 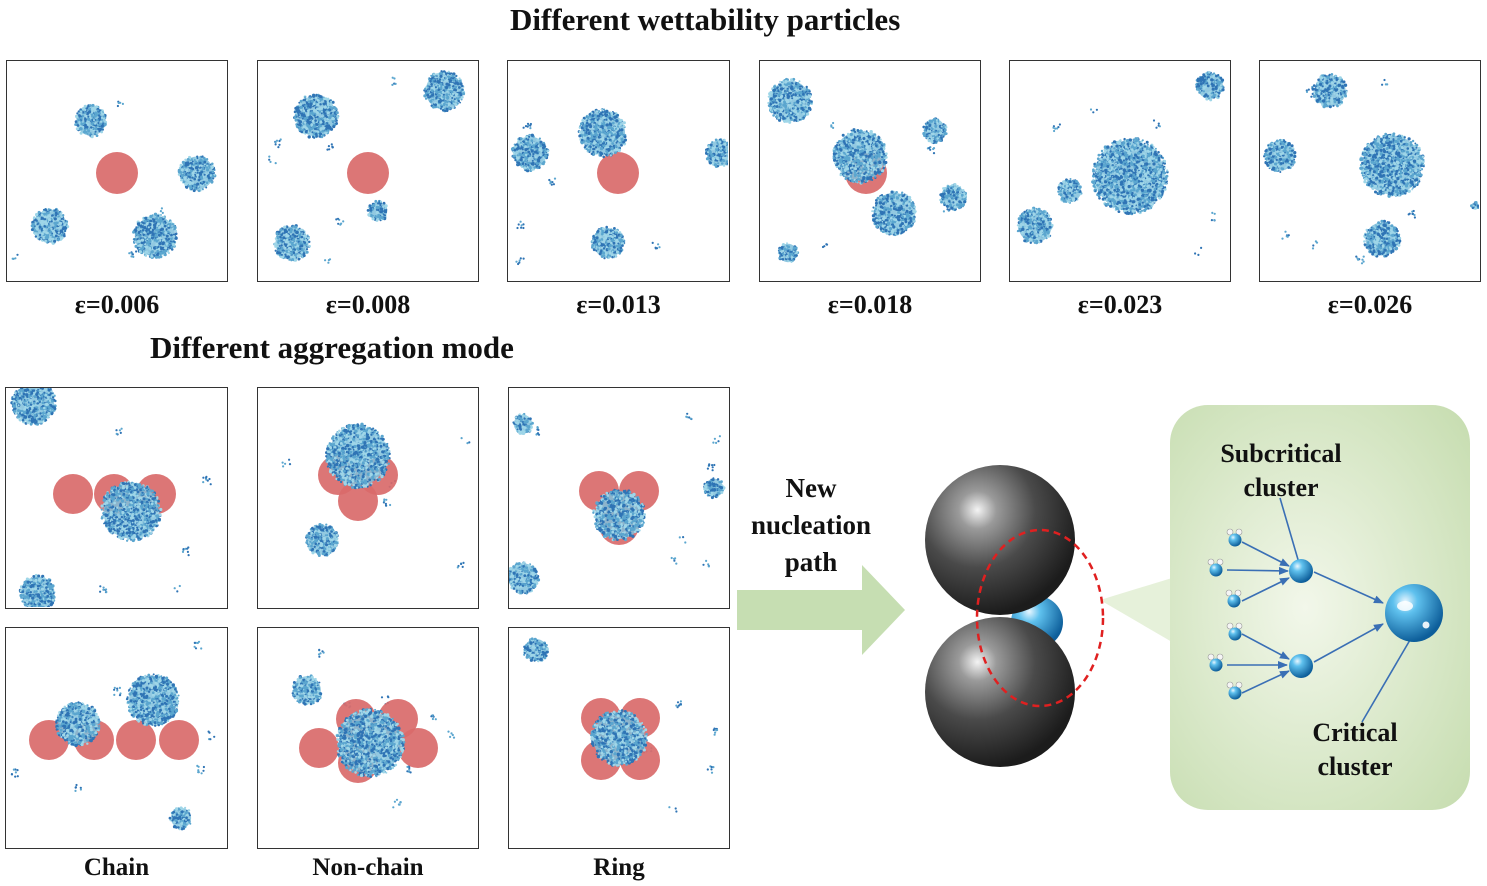 What do you see at coordinates (116, 498) in the screenshot?
I see `aggregation-chain-panel-a` at bounding box center [116, 498].